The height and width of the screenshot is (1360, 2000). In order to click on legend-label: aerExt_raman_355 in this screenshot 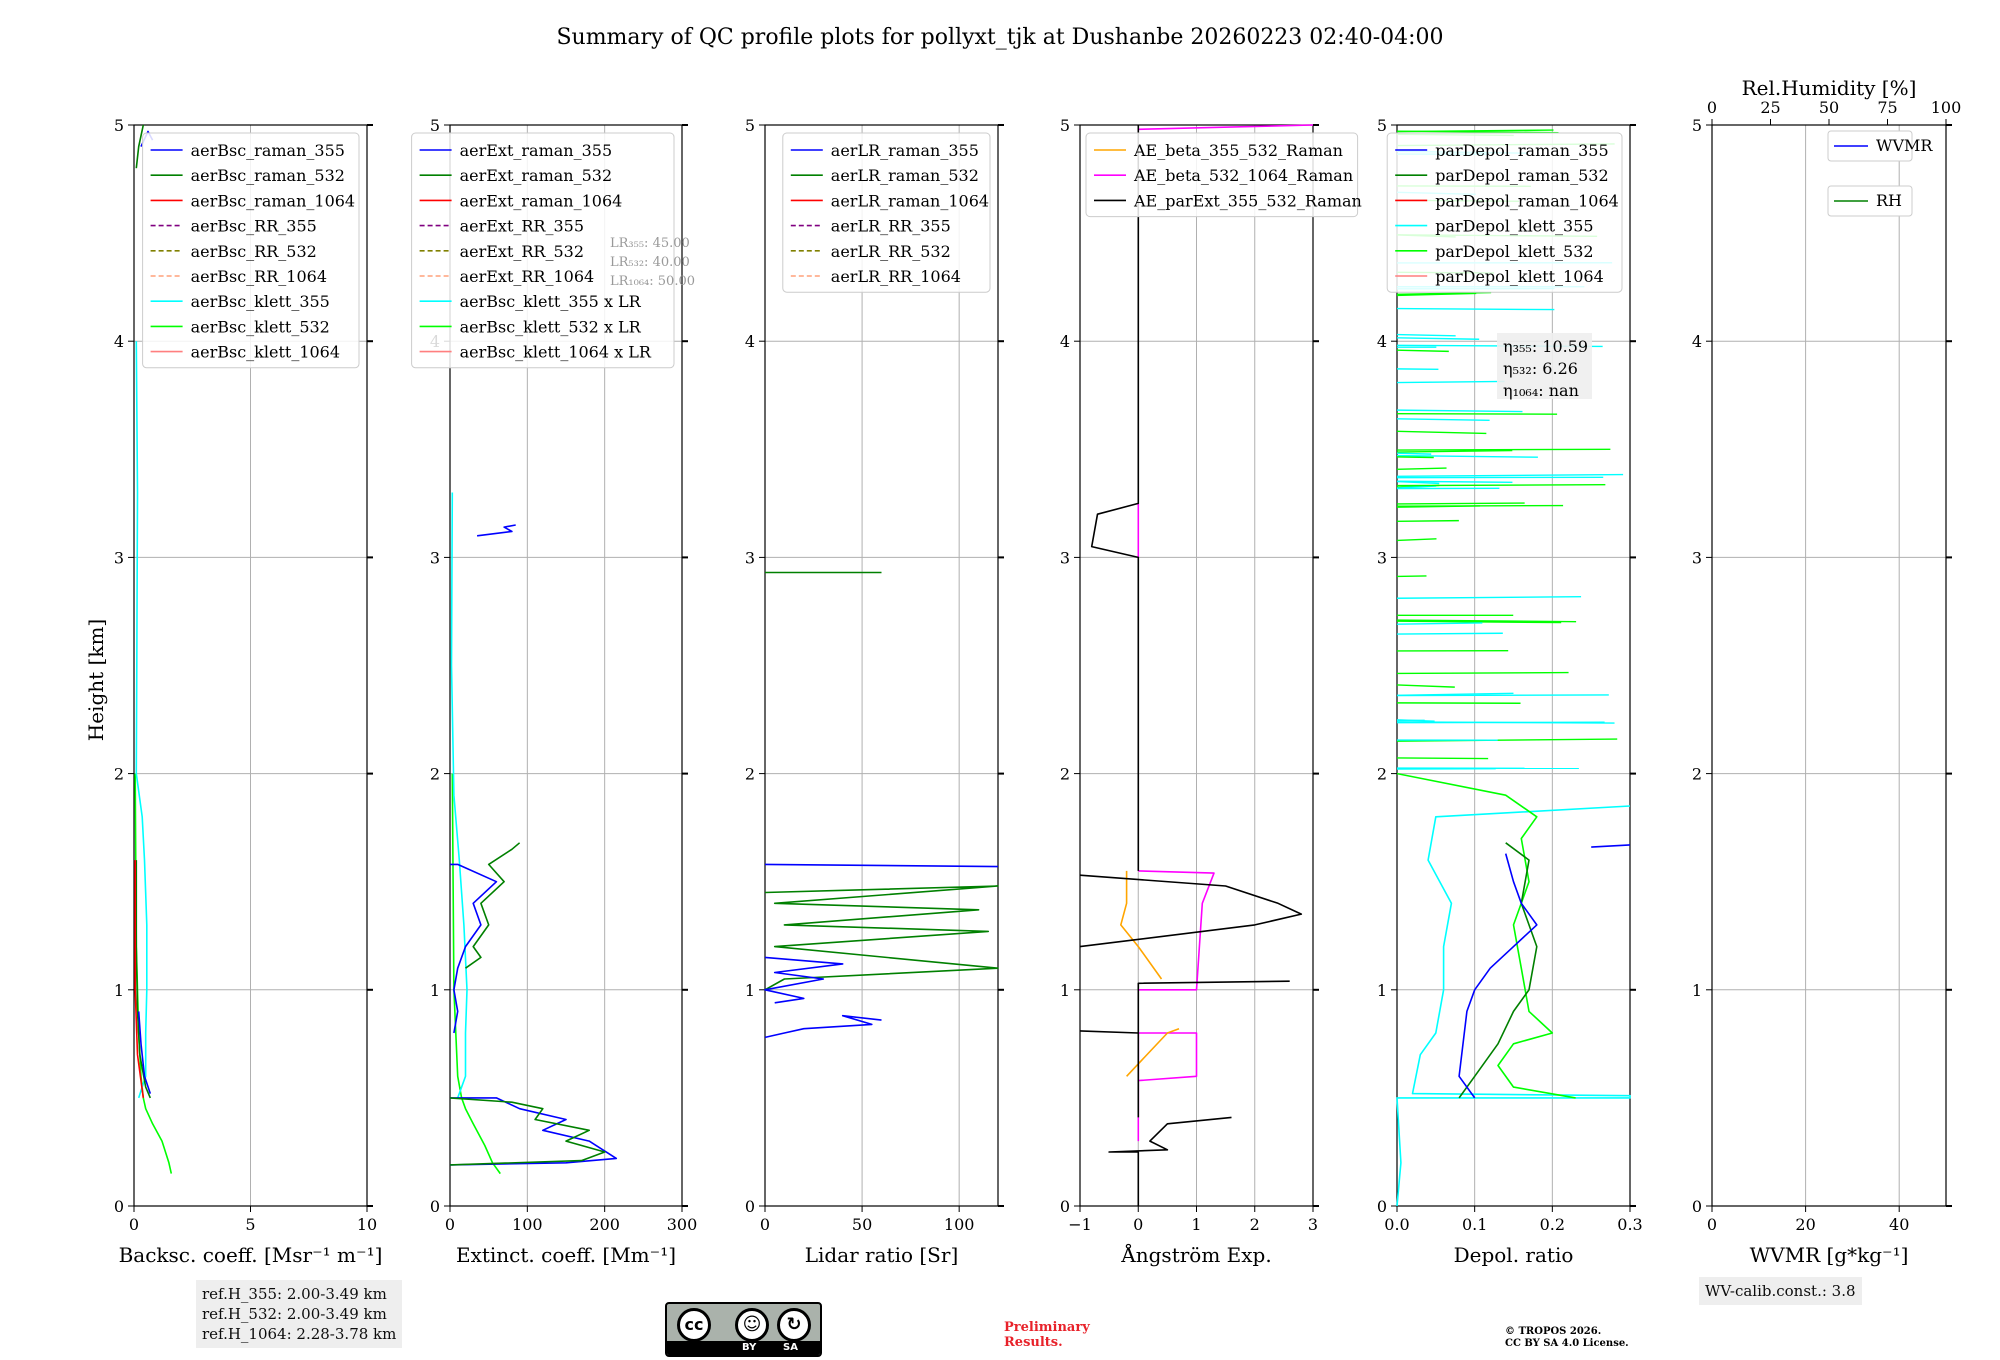, I will do `click(536, 150)`.